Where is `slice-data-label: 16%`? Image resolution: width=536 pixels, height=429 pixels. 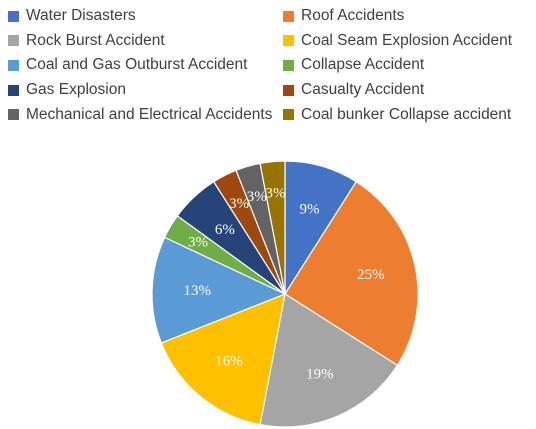
slice-data-label: 16% is located at coordinates (229, 362).